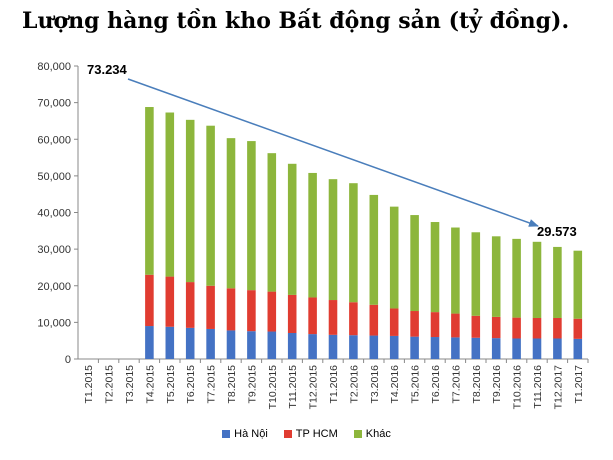 The image size is (613, 460). I want to click on x-tick-label: T8.2015, so click(232, 384).